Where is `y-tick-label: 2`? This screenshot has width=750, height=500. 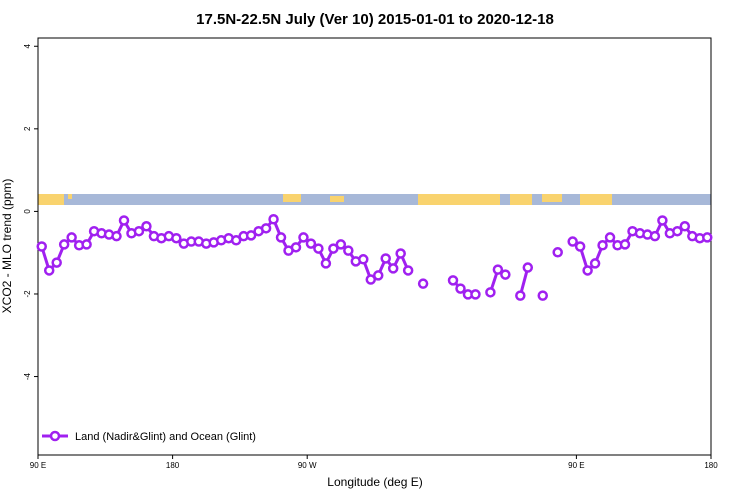 y-tick-label: 2 is located at coordinates (27, 128).